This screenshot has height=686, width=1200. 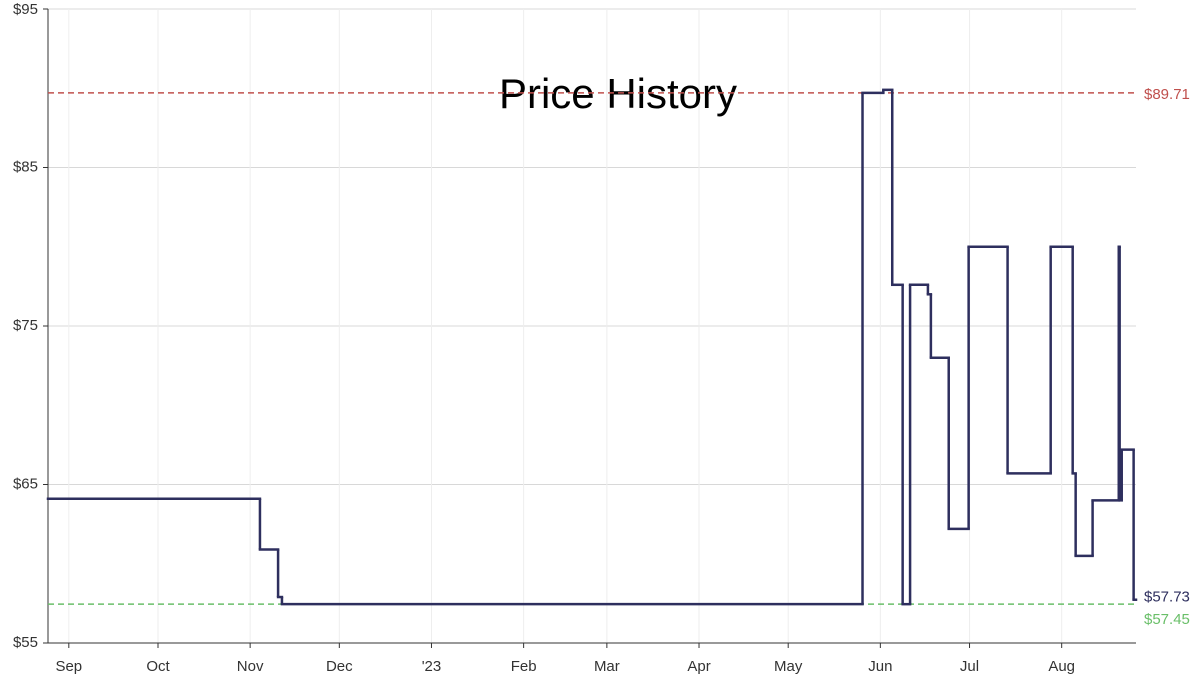 I want to click on x-tick-label: May, so click(x=788, y=666).